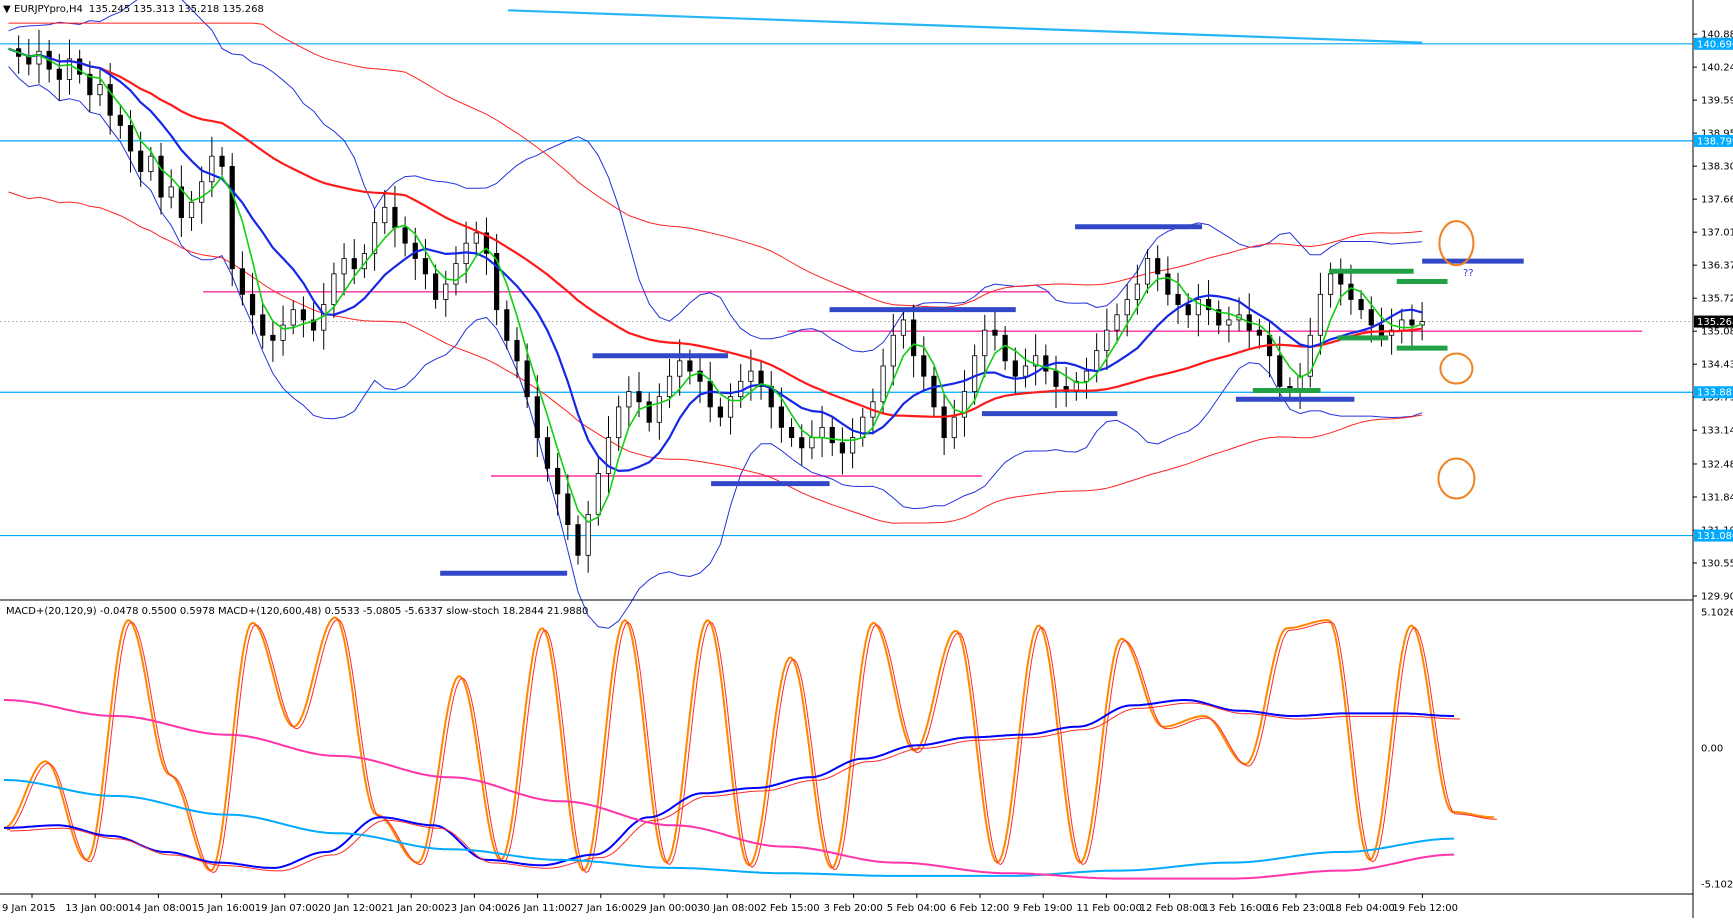 Image resolution: width=1733 pixels, height=922 pixels. Describe the element at coordinates (985, 343) in the screenshot. I see `candle-body-bull` at that location.